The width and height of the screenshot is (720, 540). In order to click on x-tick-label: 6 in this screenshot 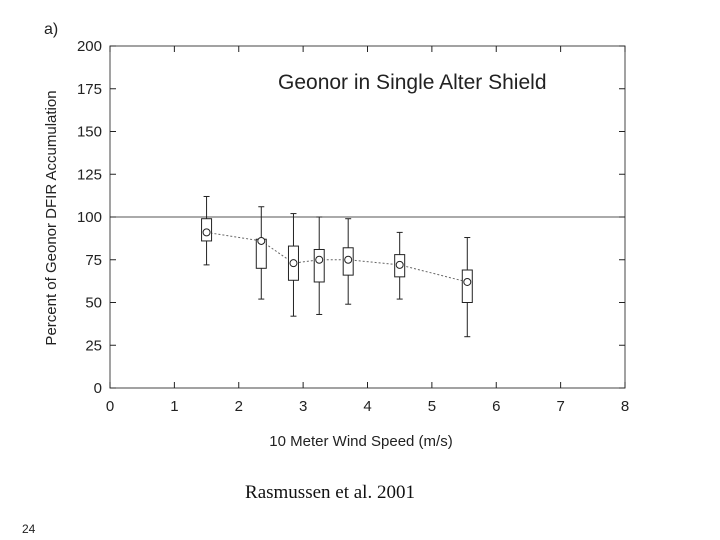, I will do `click(496, 406)`.